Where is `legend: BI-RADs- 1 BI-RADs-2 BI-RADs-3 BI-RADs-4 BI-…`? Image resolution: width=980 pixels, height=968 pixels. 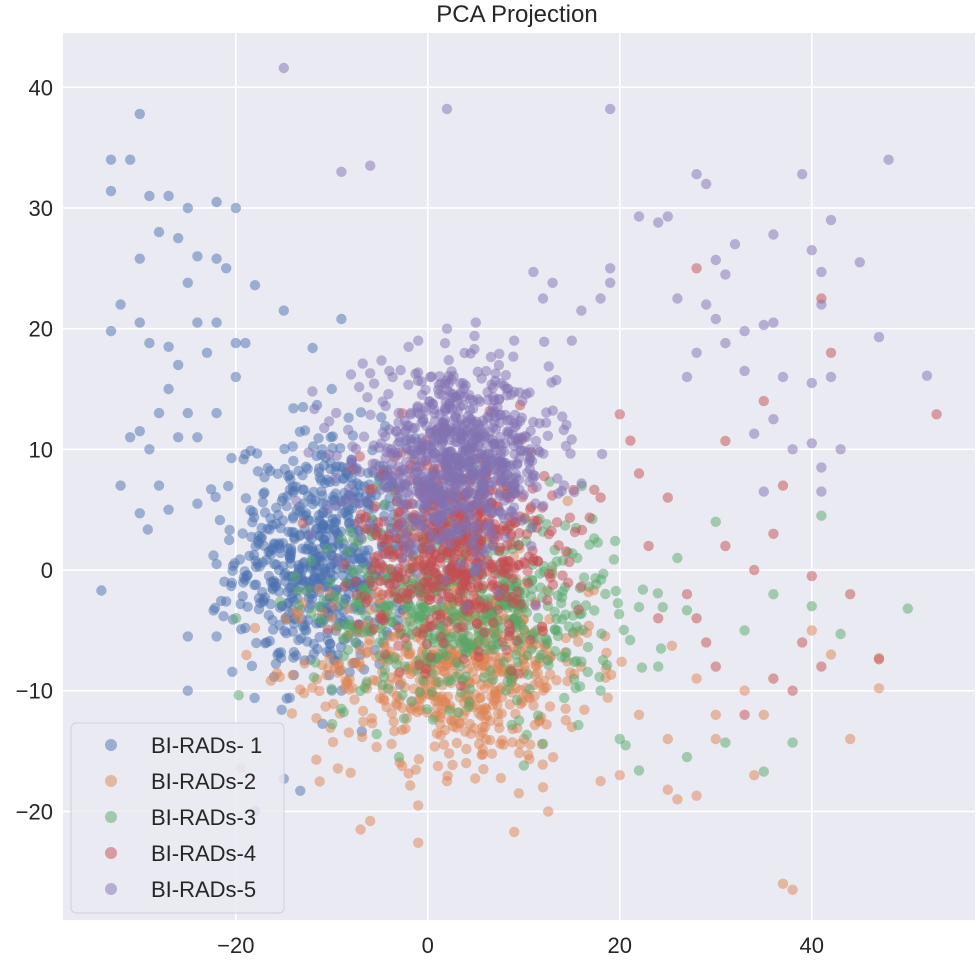
legend: BI-RADs- 1 BI-RADs-2 BI-RADs-3 BI-RADs-4 BI-… is located at coordinates (177, 818).